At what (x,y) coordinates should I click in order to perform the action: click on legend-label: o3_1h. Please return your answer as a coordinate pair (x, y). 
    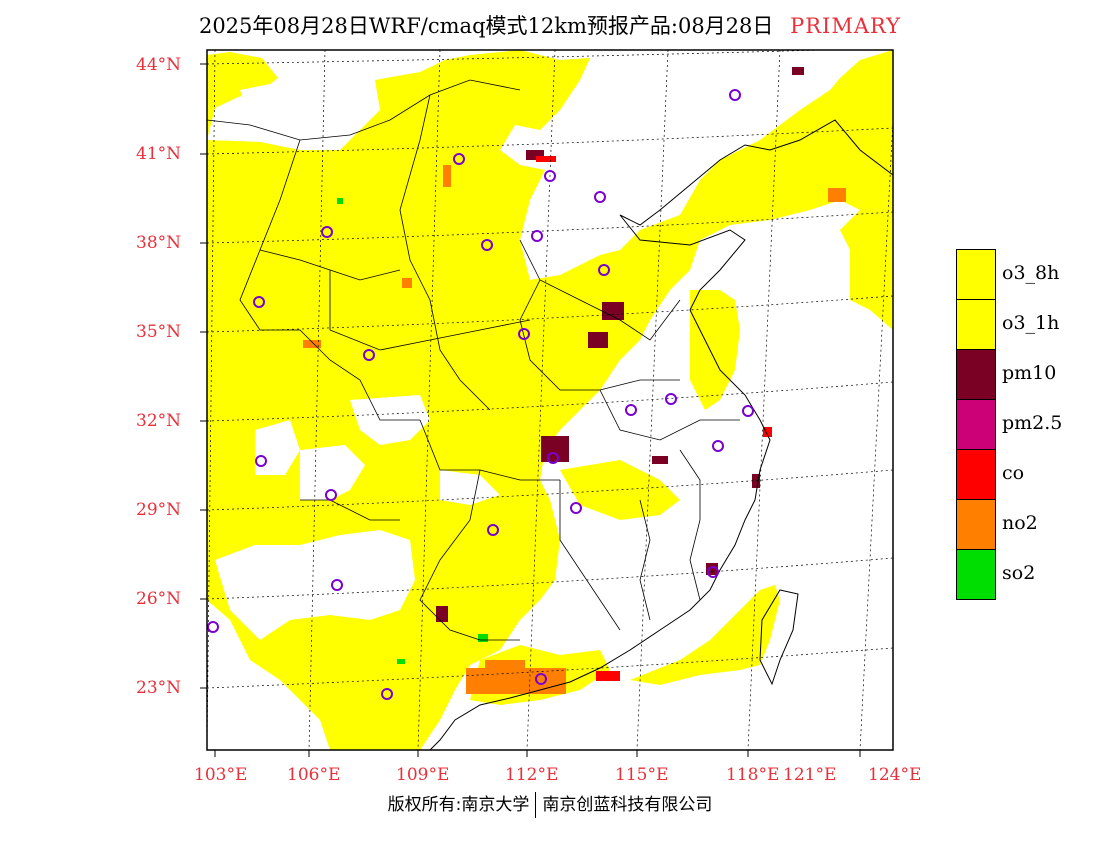
    Looking at the image, I should click on (1031, 323).